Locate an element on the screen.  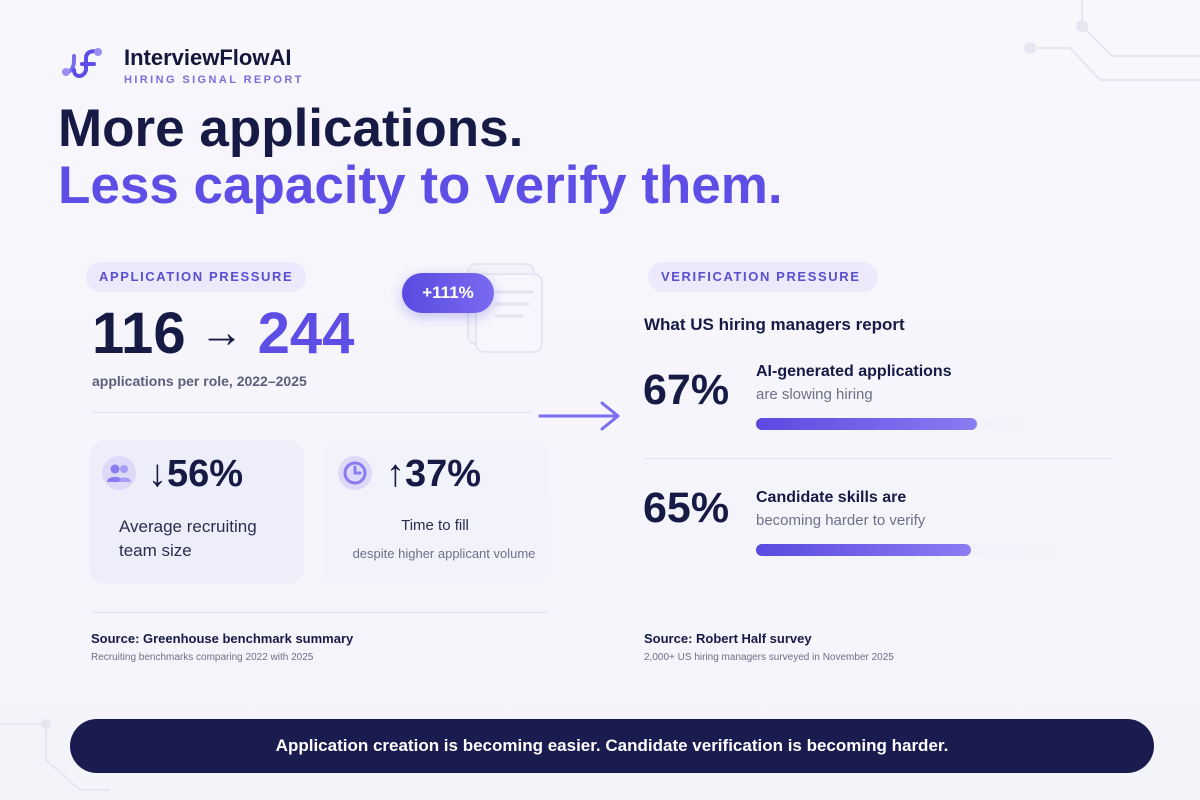
increase-arrow: → is located at coordinates (221, 332).